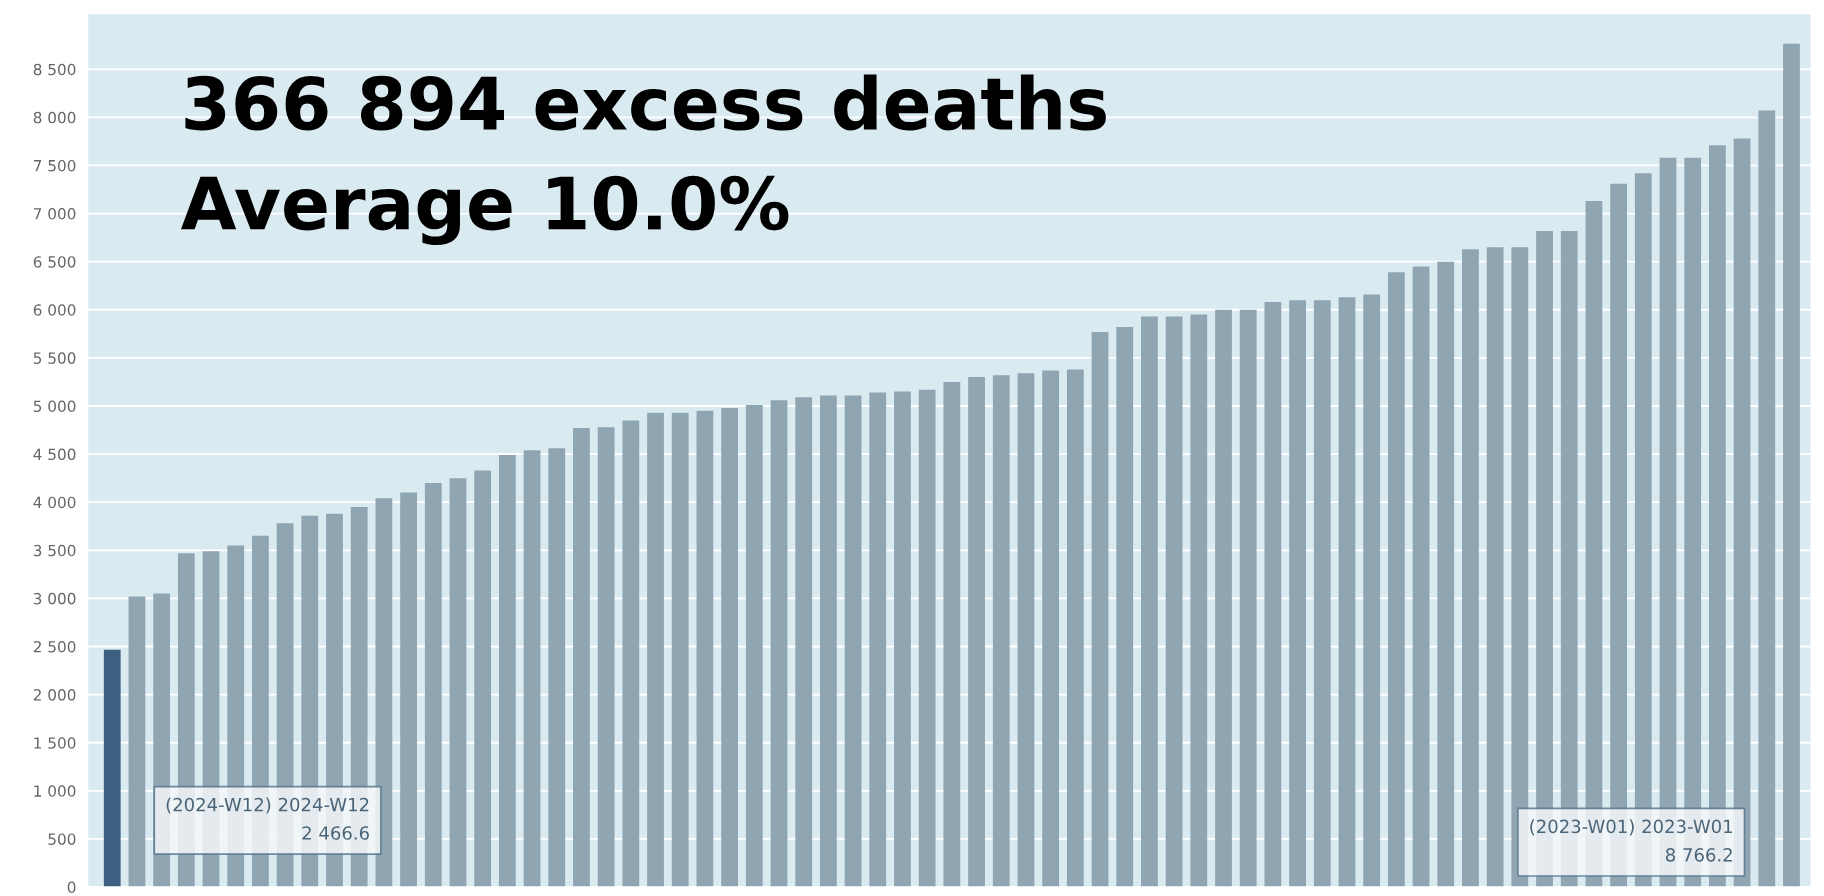 The height and width of the screenshot is (896, 1824). Describe the element at coordinates (54, 69) in the screenshot. I see `y-tick-label: 8 500` at that location.